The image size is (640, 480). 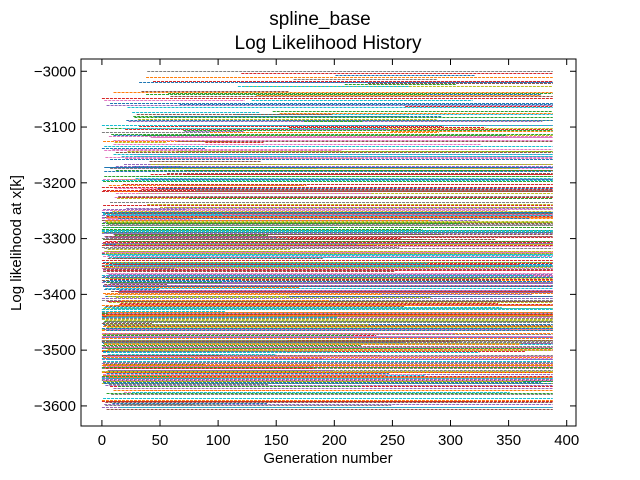 I want to click on y-tick-label: −3600, so click(x=55, y=406).